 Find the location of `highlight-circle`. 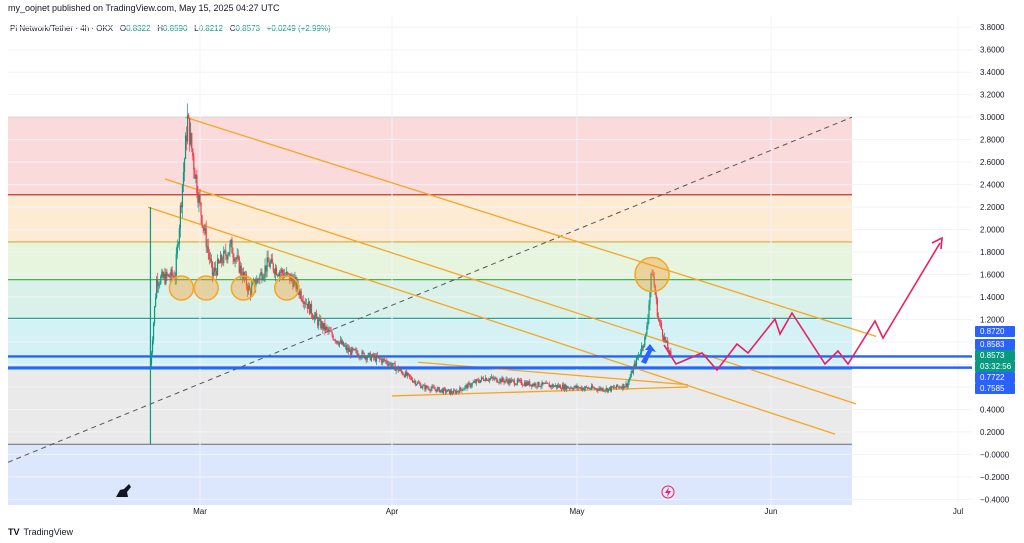

highlight-circle is located at coordinates (181, 288).